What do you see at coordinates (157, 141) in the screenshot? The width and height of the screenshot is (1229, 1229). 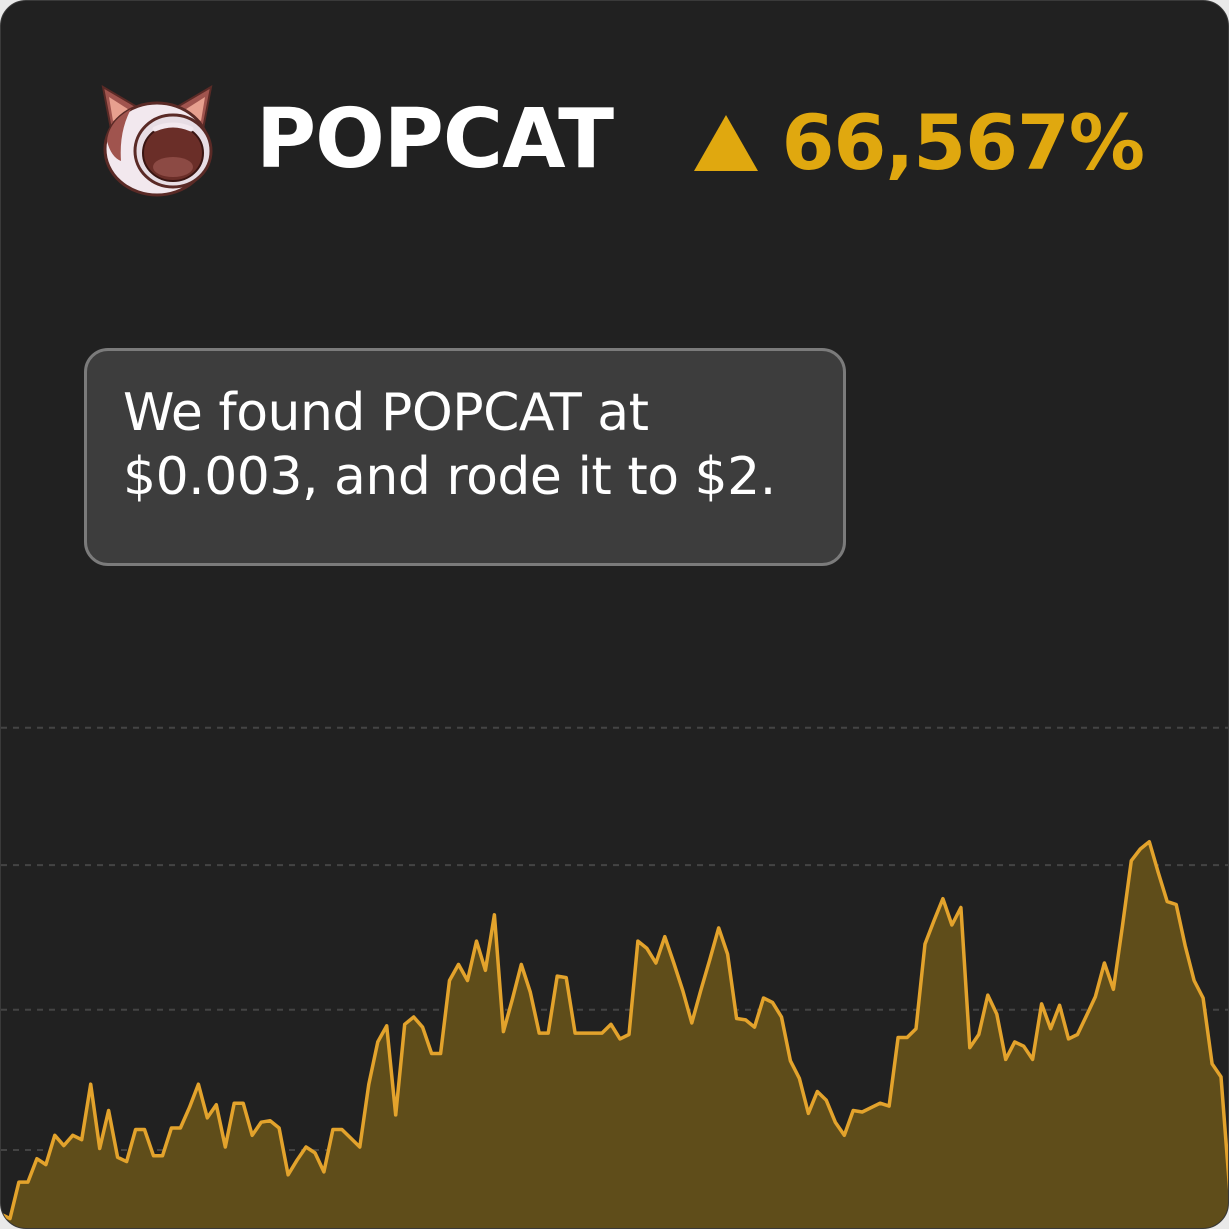 I see `popcat-icon` at bounding box center [157, 141].